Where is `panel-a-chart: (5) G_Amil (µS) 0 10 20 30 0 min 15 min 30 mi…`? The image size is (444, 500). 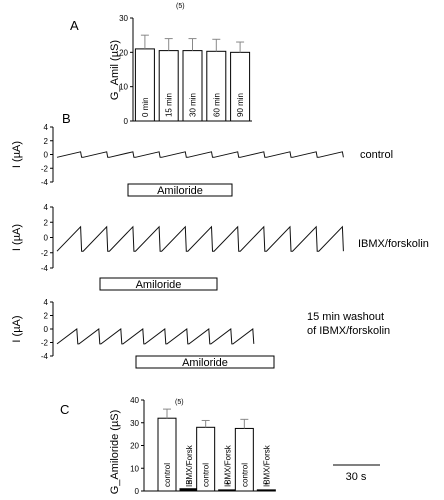 panel-a-chart: (5) G_Amil (µS) 0 10 20 30 0 min 15 min 30 mi… is located at coordinates (180, 64).